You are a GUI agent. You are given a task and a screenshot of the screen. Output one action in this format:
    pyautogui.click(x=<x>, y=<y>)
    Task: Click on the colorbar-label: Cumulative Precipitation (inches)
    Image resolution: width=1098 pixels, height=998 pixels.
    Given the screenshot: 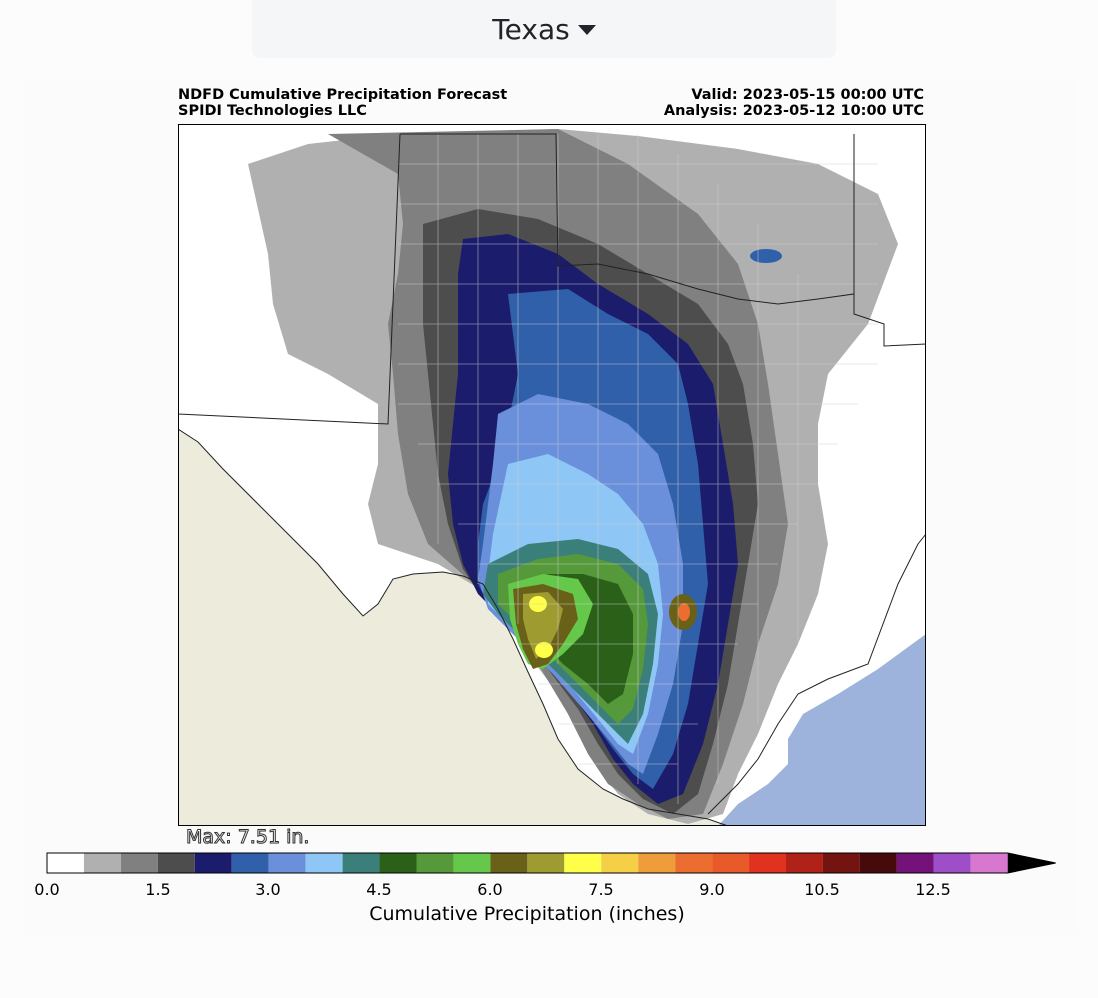 What is the action you would take?
    pyautogui.click(x=527, y=914)
    